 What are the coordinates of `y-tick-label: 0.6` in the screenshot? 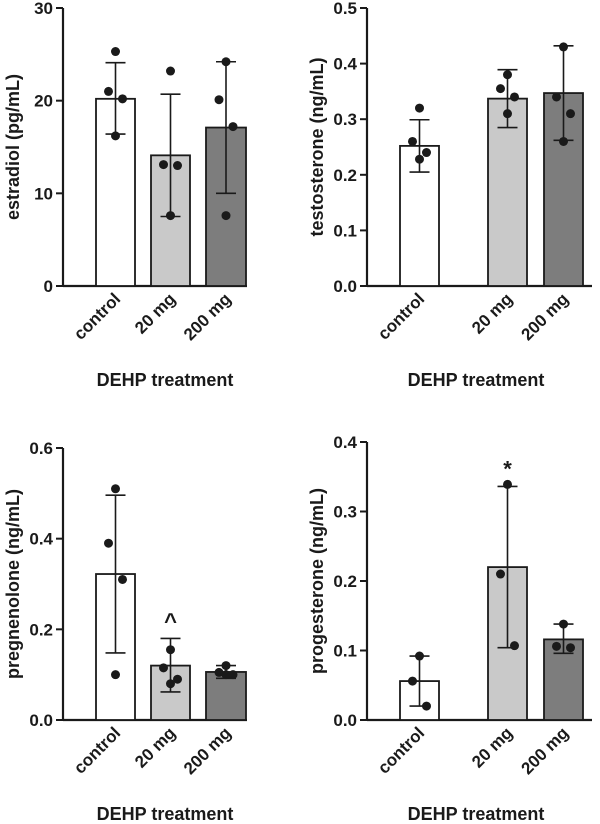 It's located at (41, 448).